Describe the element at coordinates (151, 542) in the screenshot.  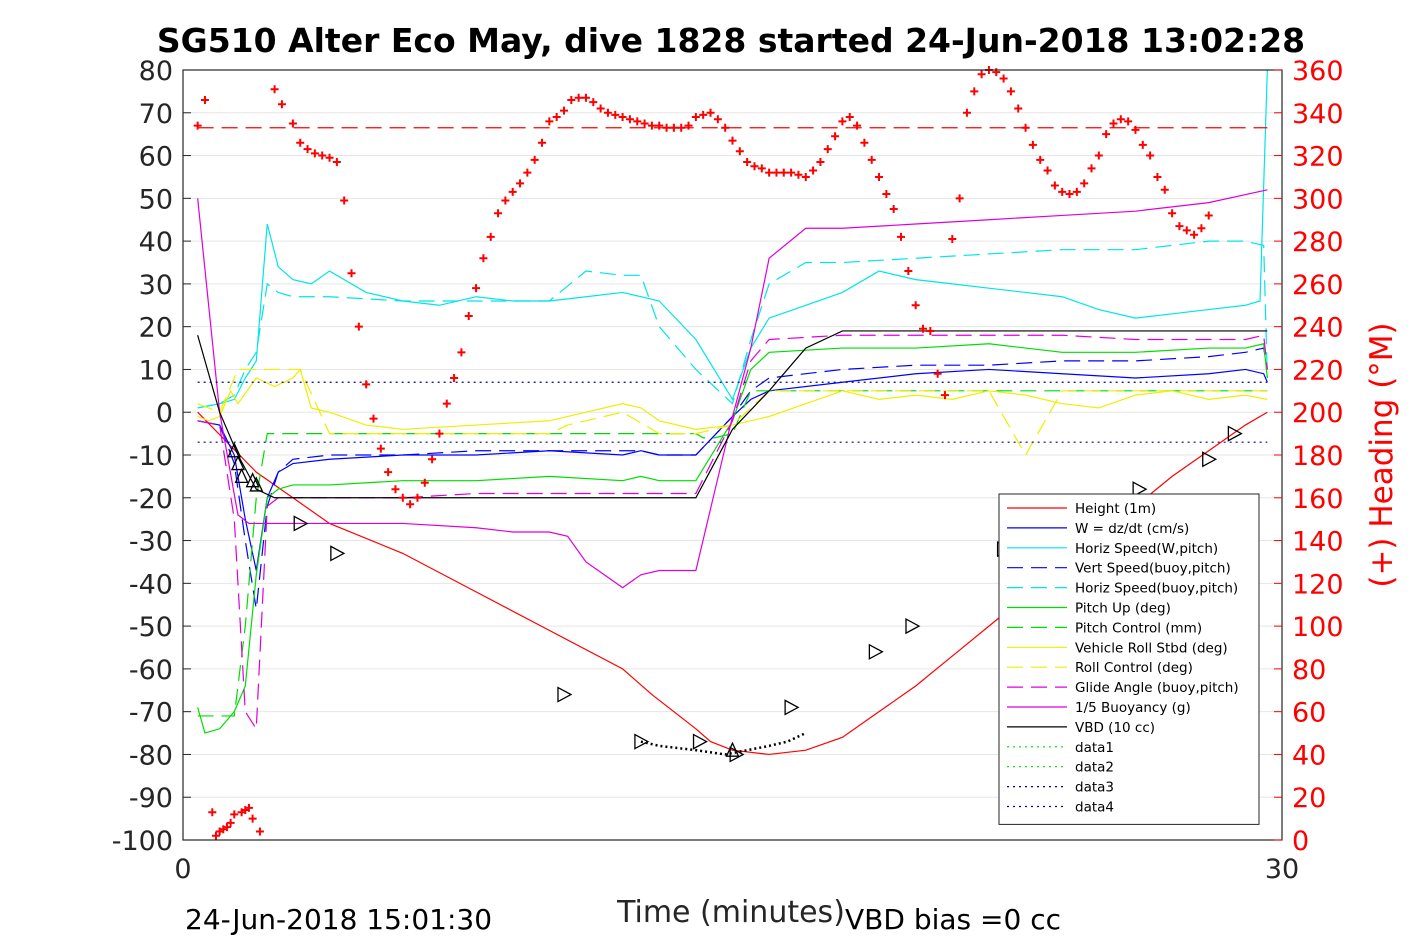
I see `y-tick-label: -30` at that location.